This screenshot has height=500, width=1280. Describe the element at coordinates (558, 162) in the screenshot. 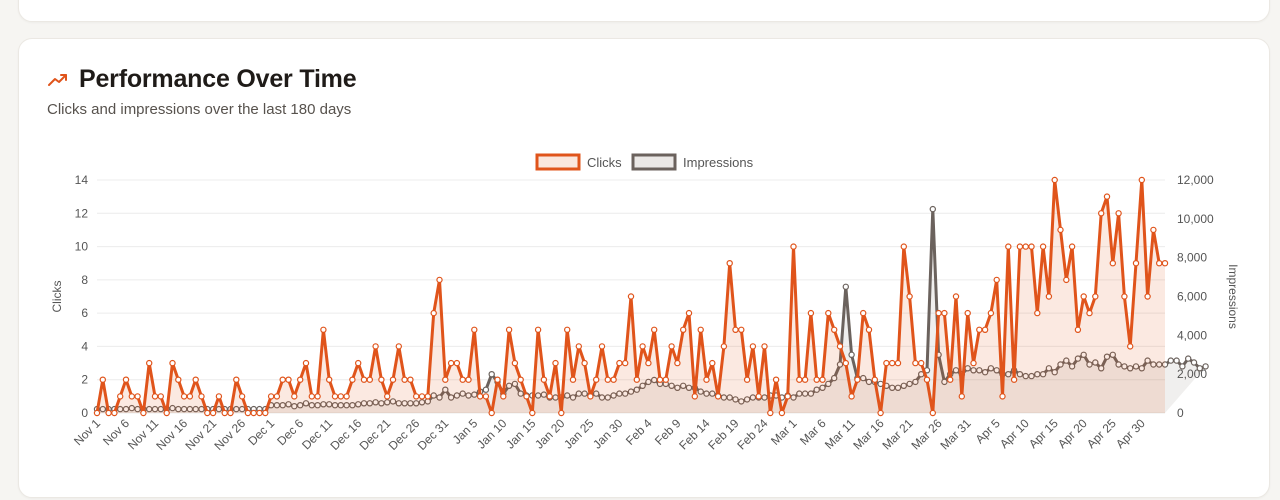

I see `legend-swatch-clicks` at that location.